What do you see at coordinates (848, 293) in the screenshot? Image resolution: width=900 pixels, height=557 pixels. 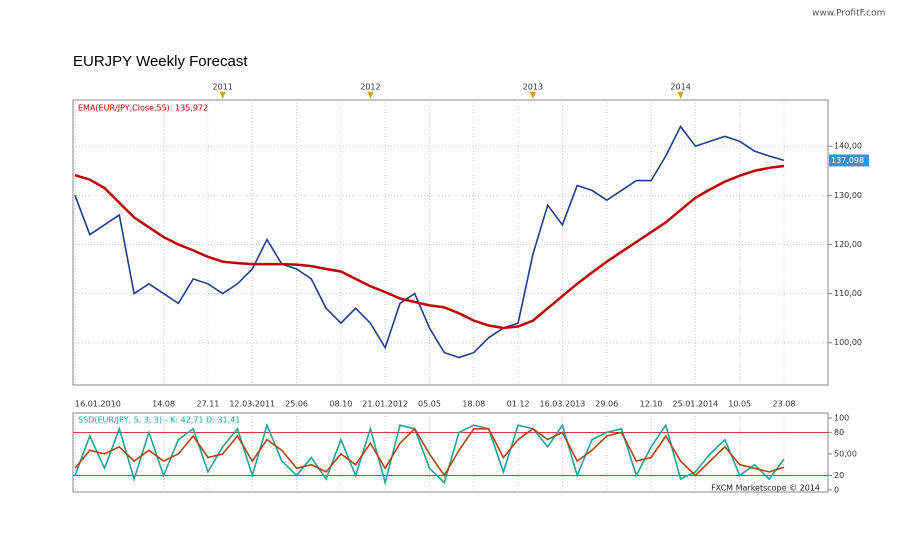 I see `y-tick-label: 110,00` at bounding box center [848, 293].